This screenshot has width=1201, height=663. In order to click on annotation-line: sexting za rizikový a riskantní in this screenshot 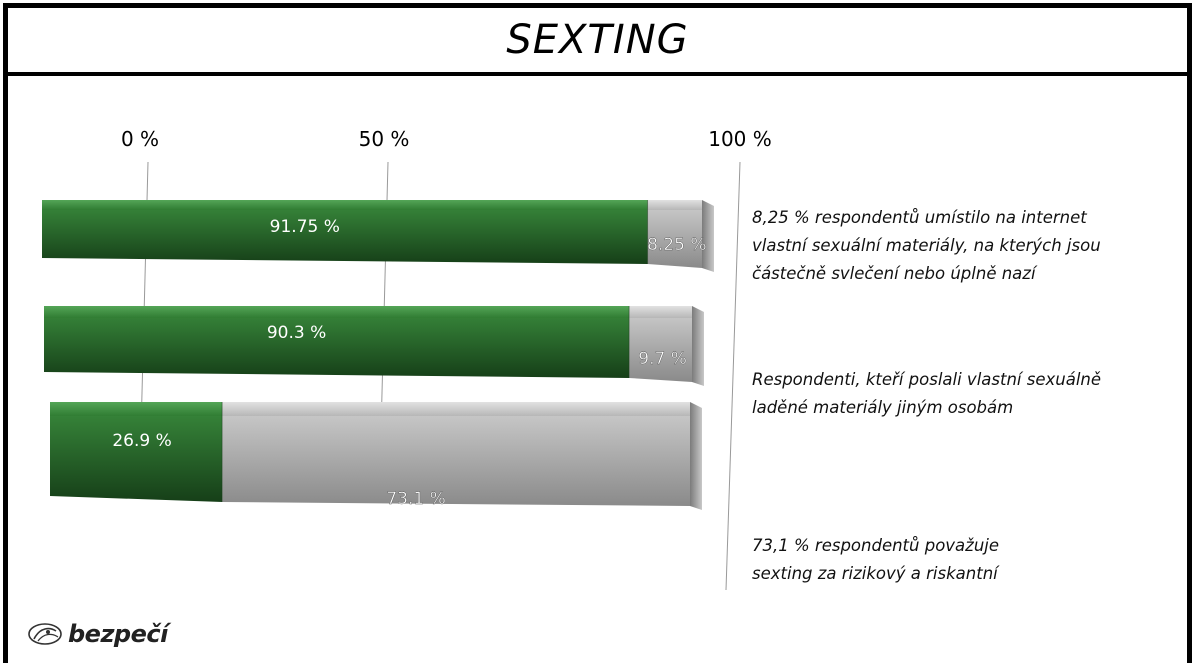, I will do `click(875, 573)`.